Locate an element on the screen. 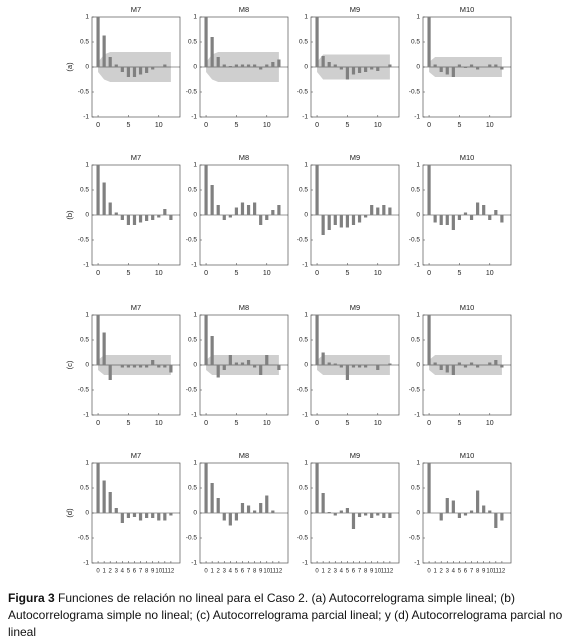 The height and width of the screenshot is (641, 579). x-tick-label: 7 is located at coordinates (472, 572).